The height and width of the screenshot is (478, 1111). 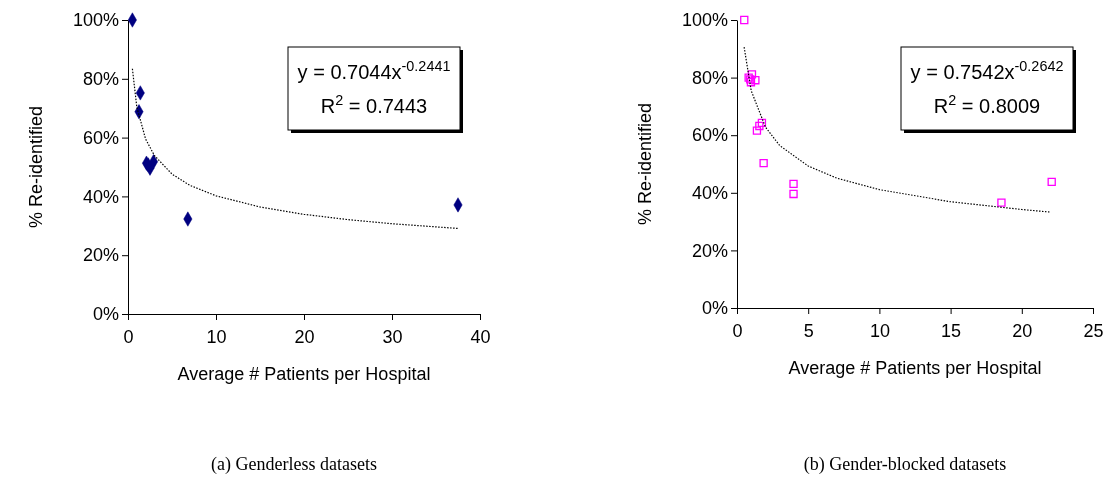 What do you see at coordinates (987, 70) in the screenshot?
I see `annotation: y = 0.7542x$^{-0.2642}$` at bounding box center [987, 70].